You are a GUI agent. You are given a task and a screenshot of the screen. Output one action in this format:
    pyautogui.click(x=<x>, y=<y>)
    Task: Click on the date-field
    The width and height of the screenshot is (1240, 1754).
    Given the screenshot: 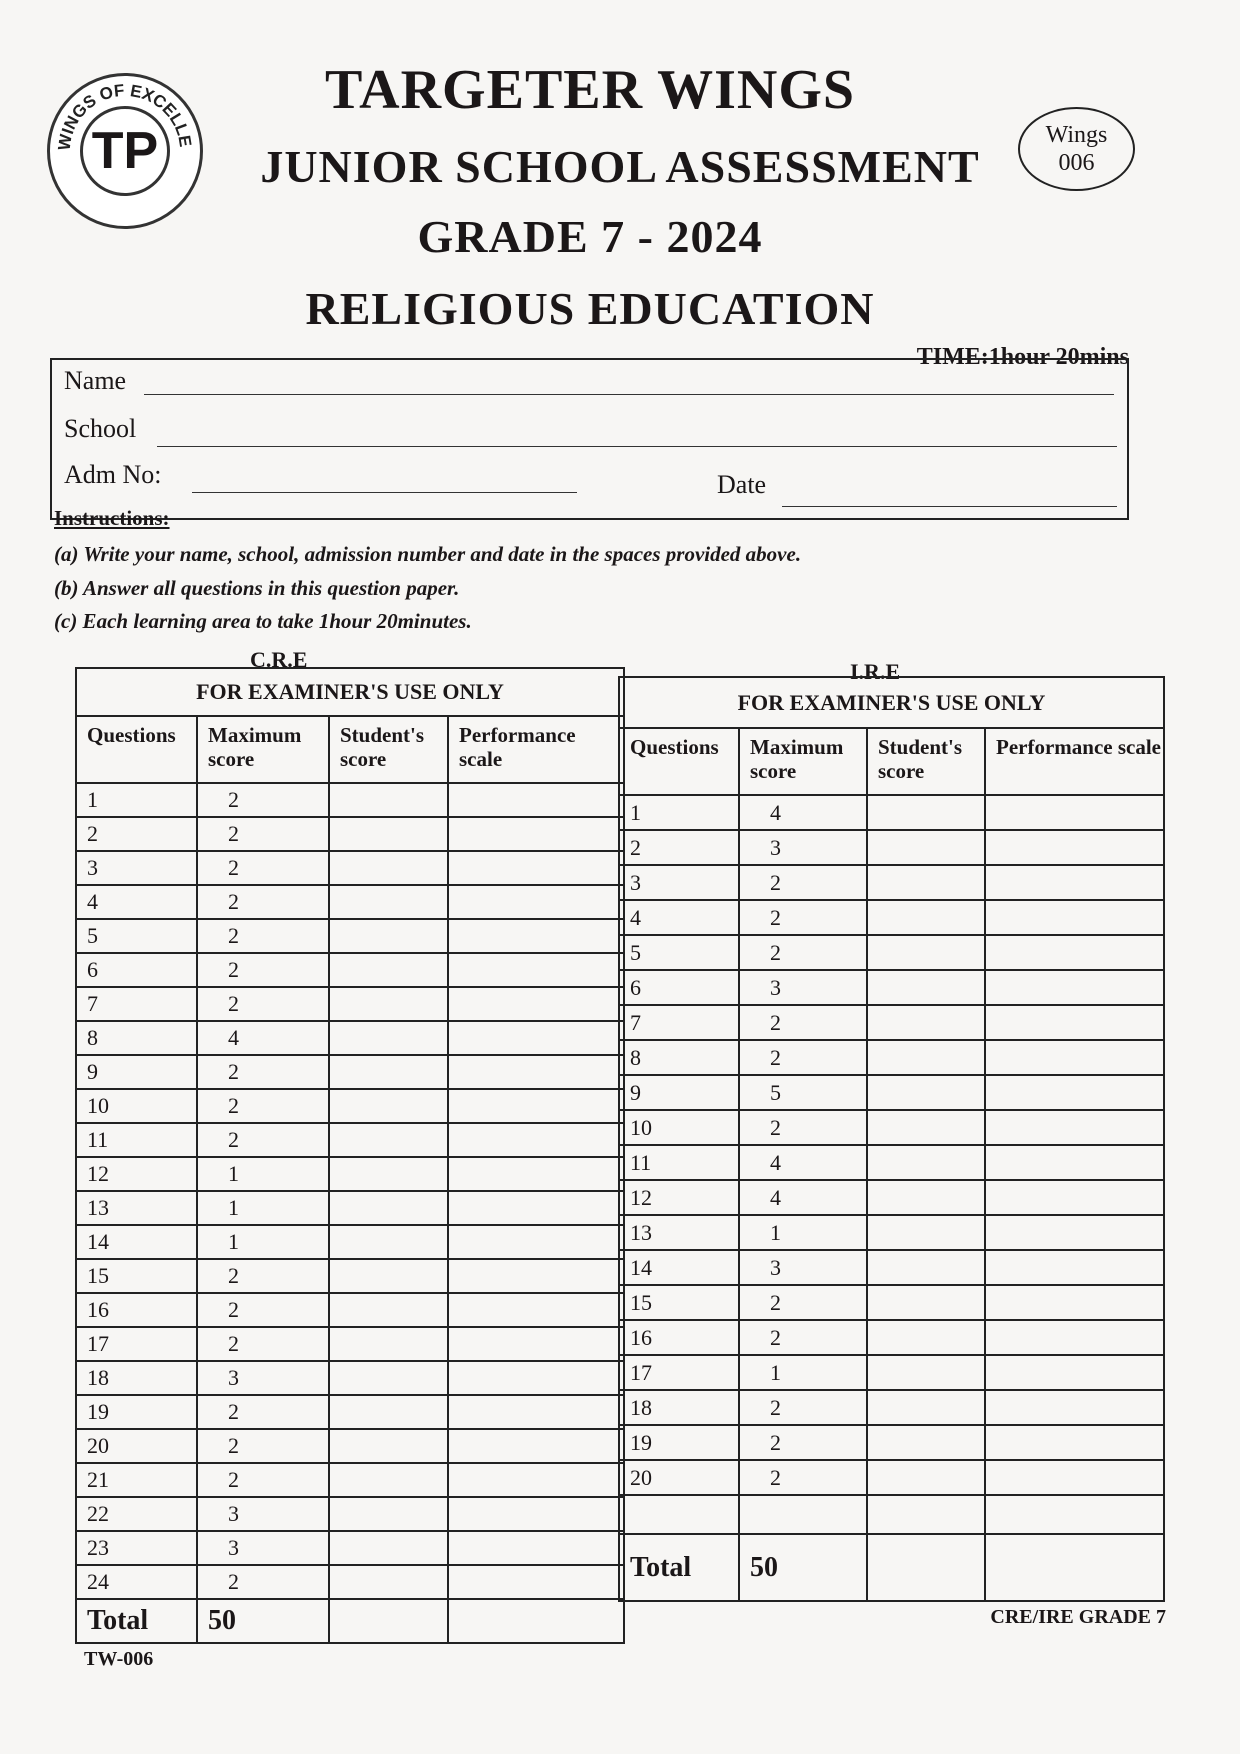 What is the action you would take?
    pyautogui.click(x=949, y=506)
    